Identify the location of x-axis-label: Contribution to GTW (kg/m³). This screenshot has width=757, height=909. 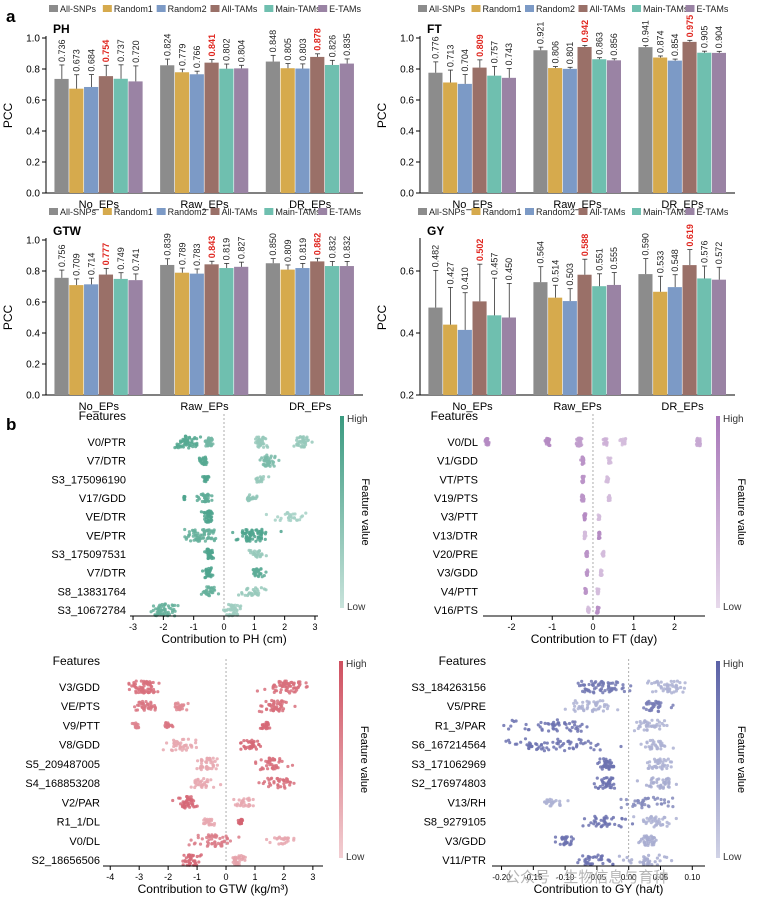
(213, 889).